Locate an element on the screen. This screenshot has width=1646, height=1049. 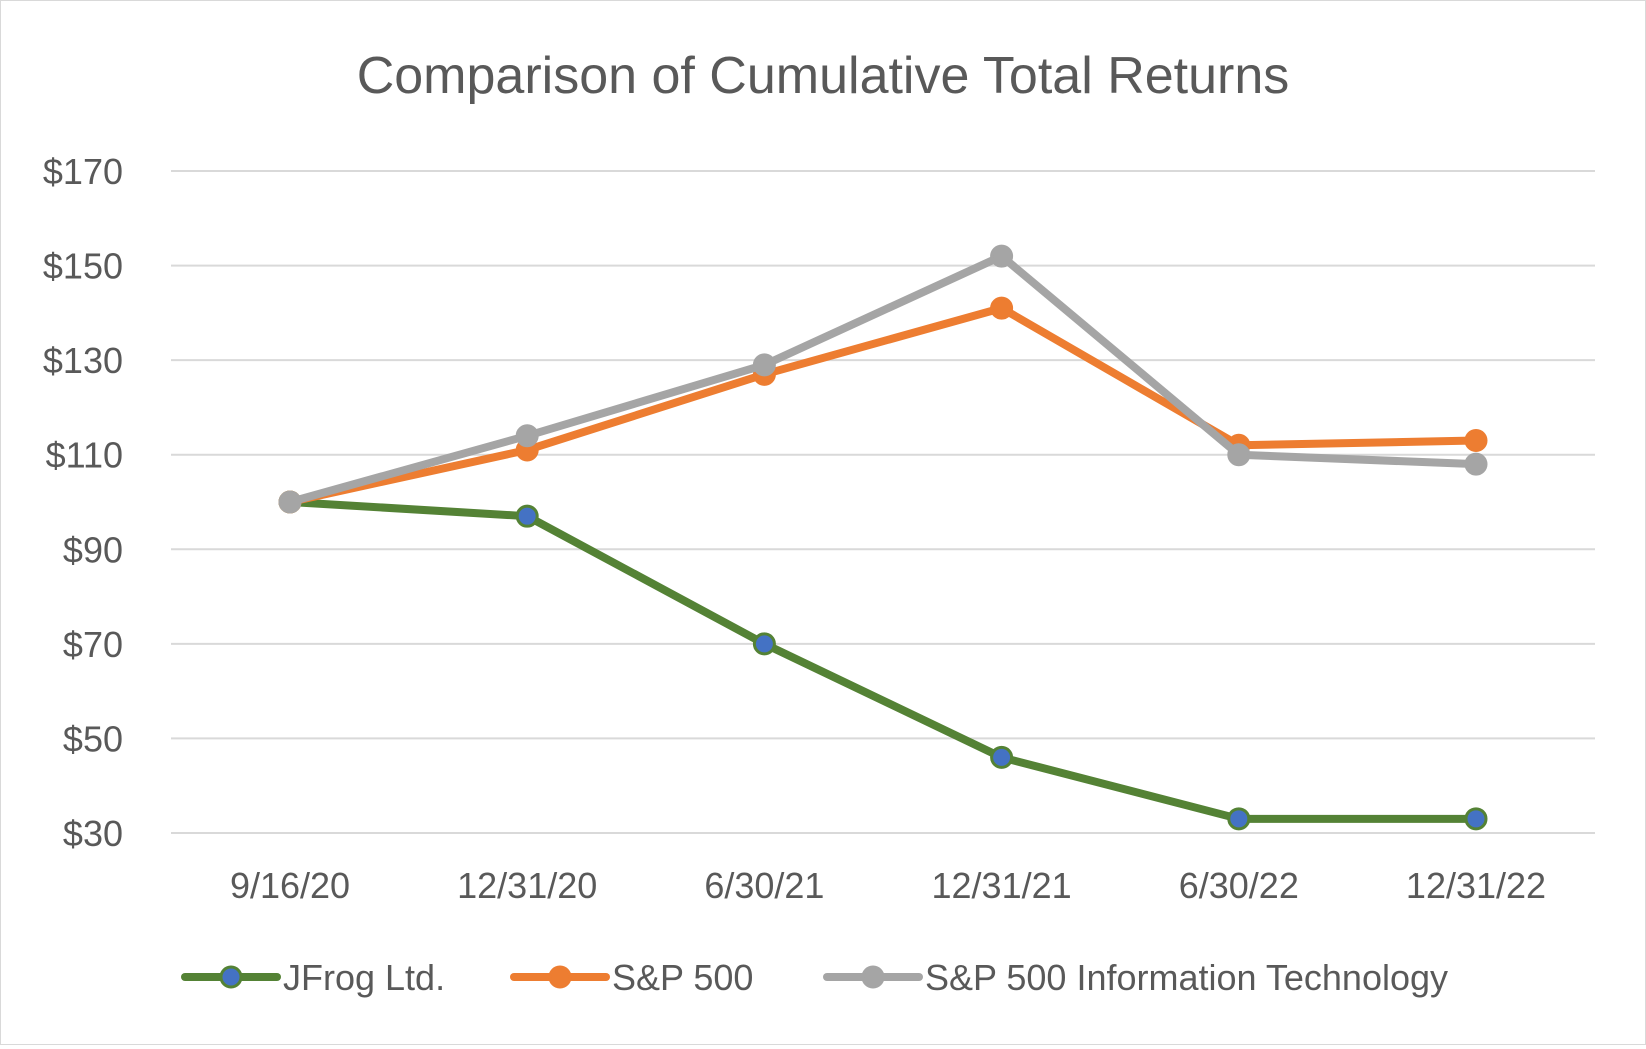
legend-item: S&P 500 is located at coordinates (631, 977).